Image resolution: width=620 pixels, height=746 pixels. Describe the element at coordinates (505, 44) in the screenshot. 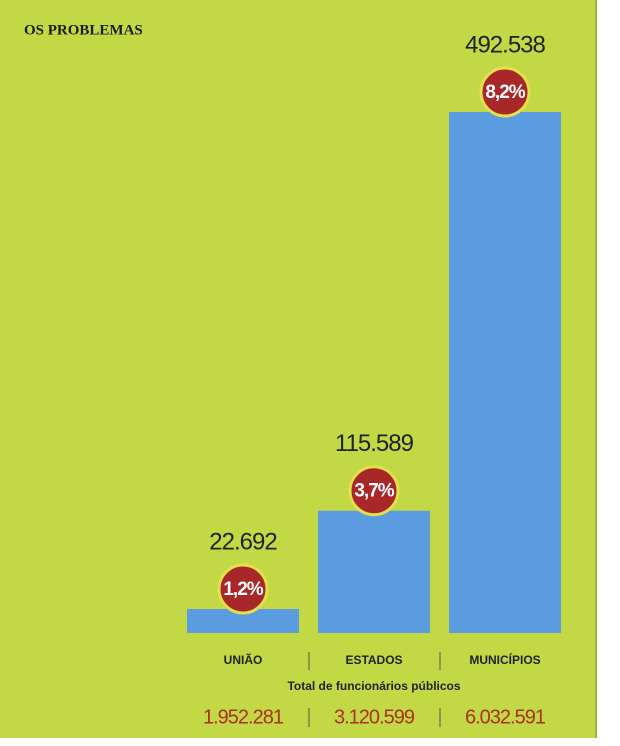

I see `value-label: 492.538` at that location.